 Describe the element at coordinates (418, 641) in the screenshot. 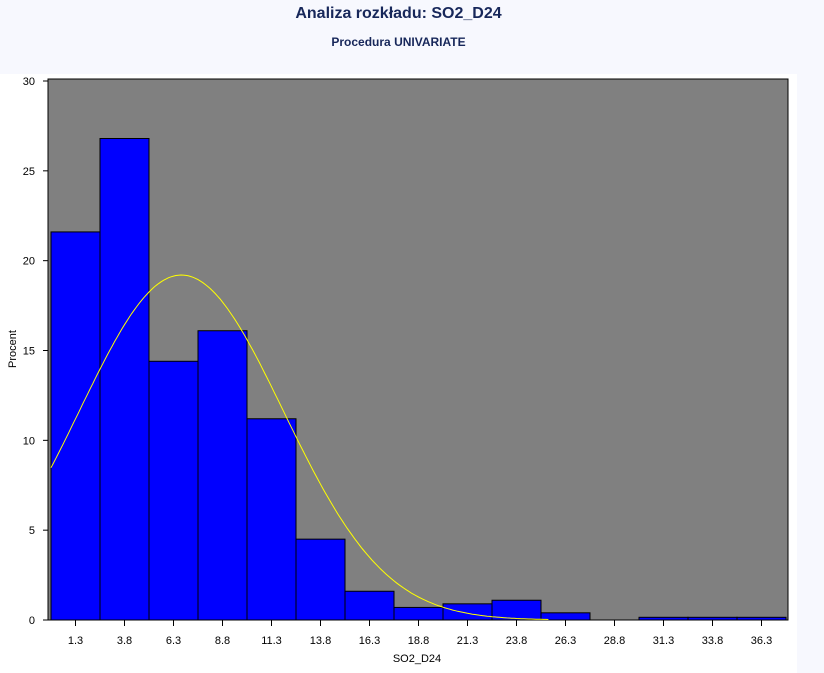

I see `x-tick-label: 18.8` at that location.